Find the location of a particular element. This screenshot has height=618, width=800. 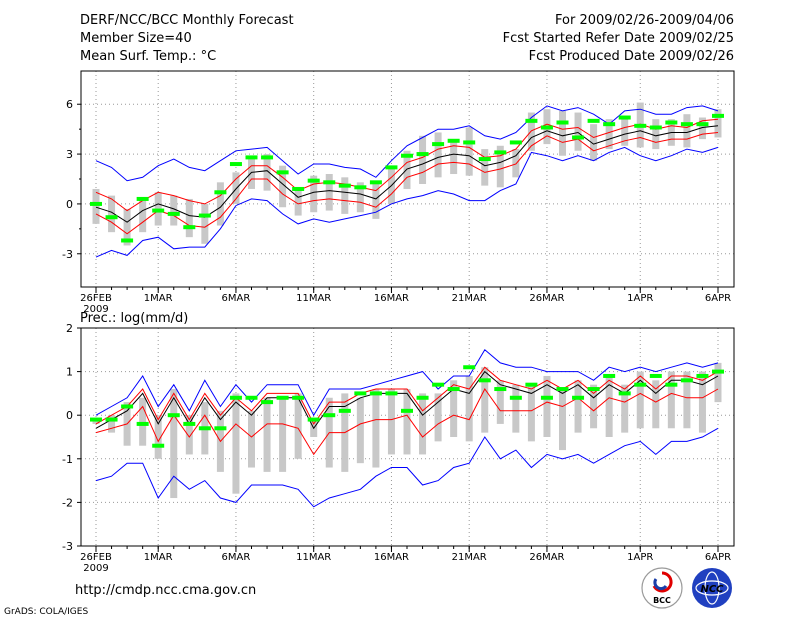

x-tick-label: 6MAR is located at coordinates (236, 557).